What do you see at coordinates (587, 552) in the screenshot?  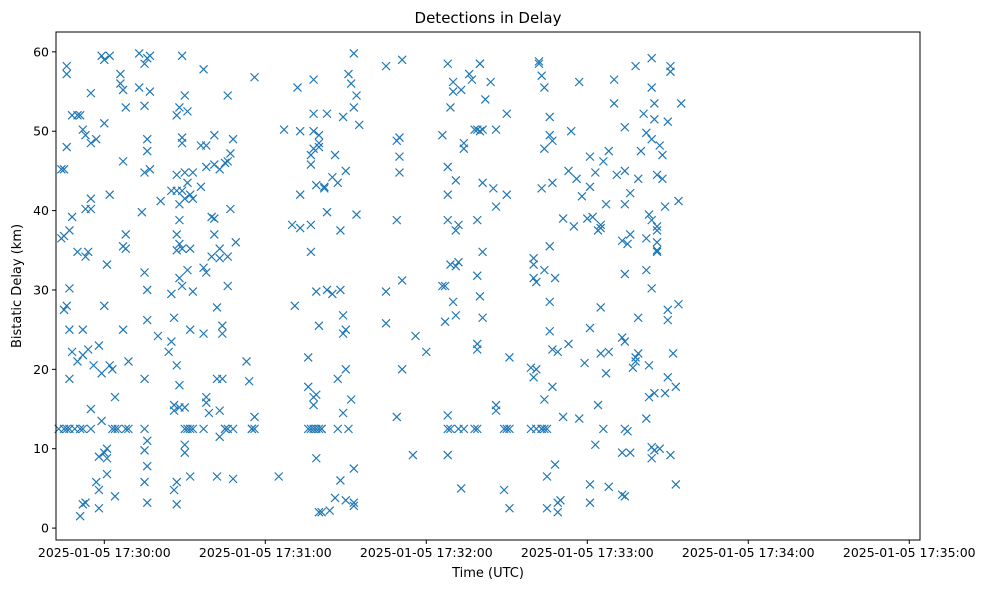 I see `x-tick-label: 2025-01-05 17:33:00` at bounding box center [587, 552].